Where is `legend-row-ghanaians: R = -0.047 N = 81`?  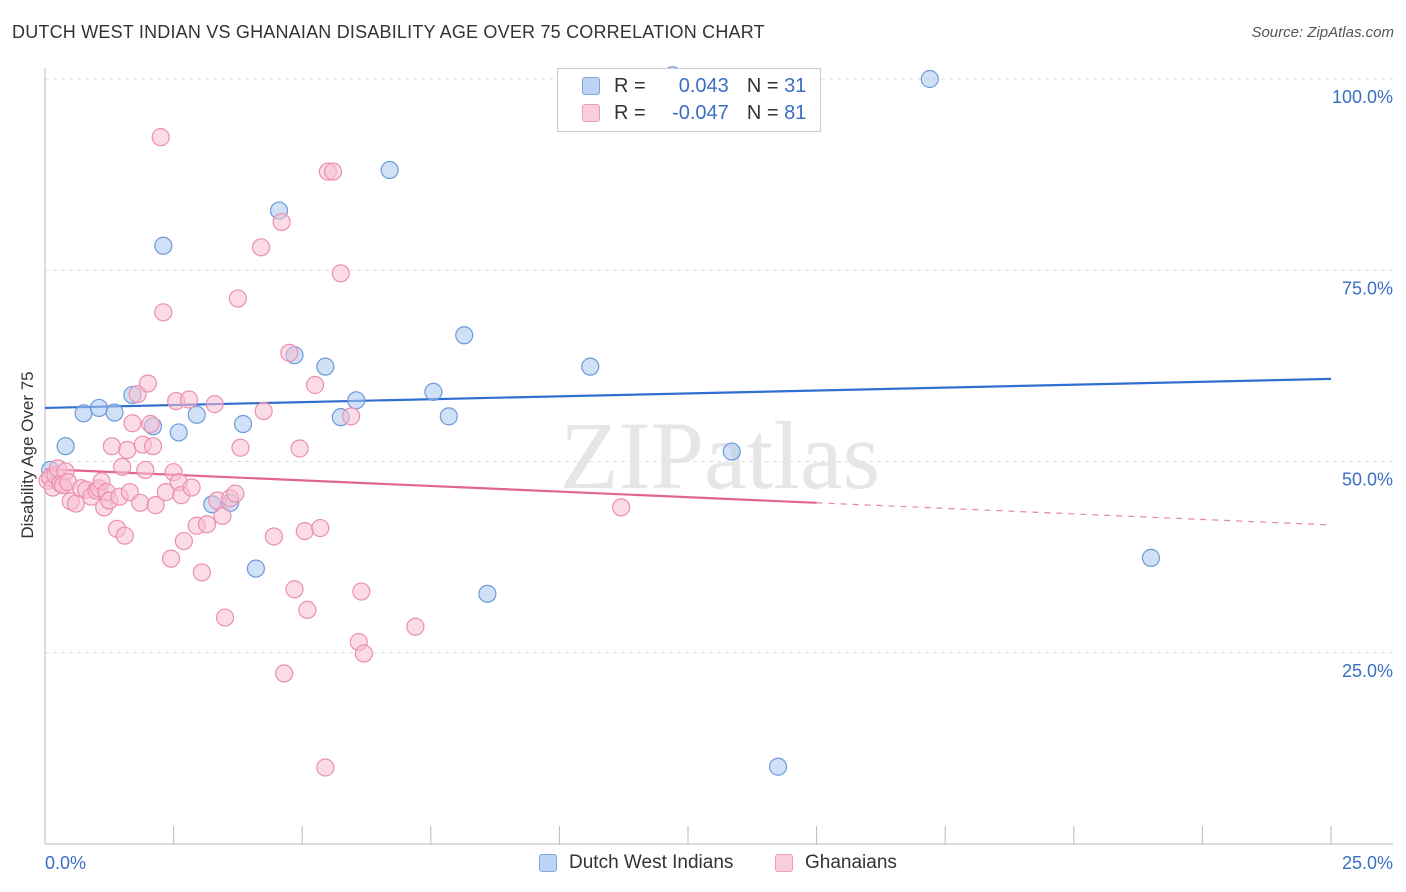 legend-row-ghanaians: R = -0.047 N = 81 is located at coordinates (694, 113).